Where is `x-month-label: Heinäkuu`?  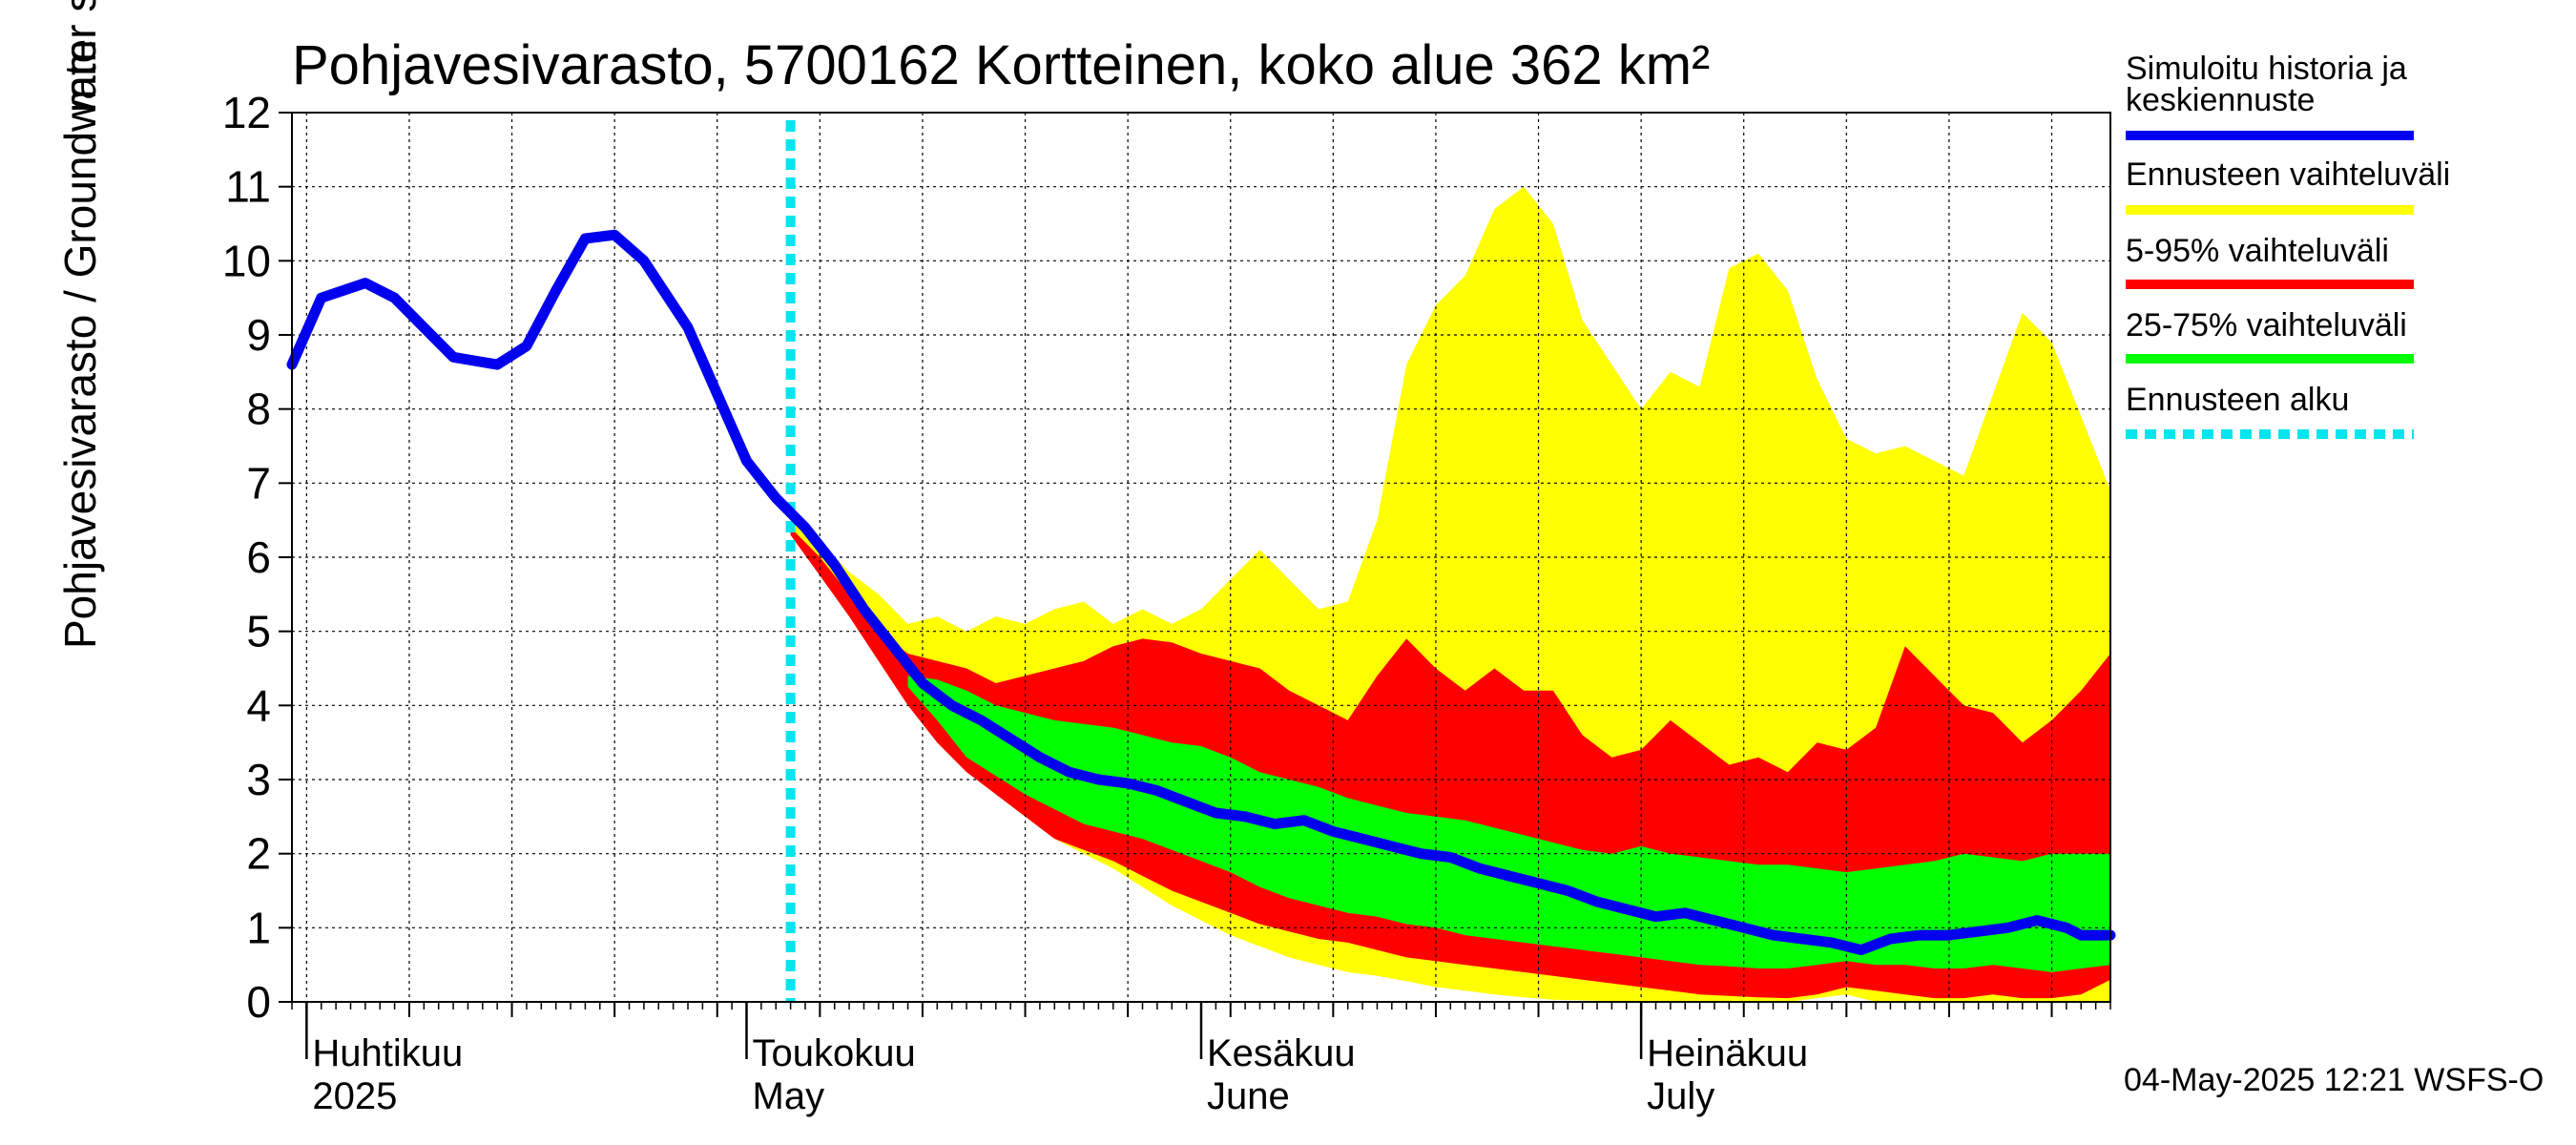 x-month-label: Heinäkuu is located at coordinates (1727, 1053).